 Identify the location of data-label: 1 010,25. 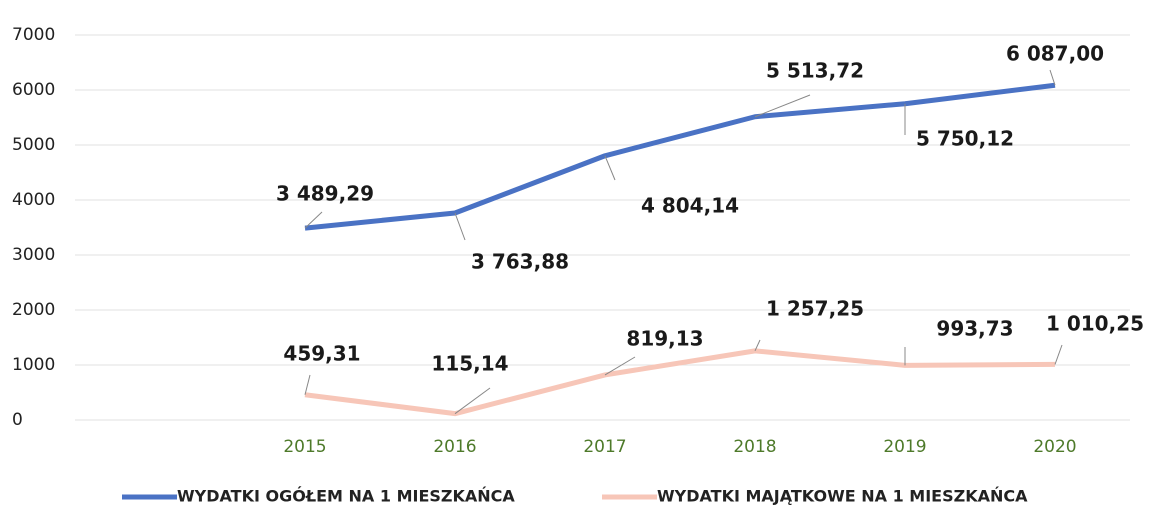
(1095, 324).